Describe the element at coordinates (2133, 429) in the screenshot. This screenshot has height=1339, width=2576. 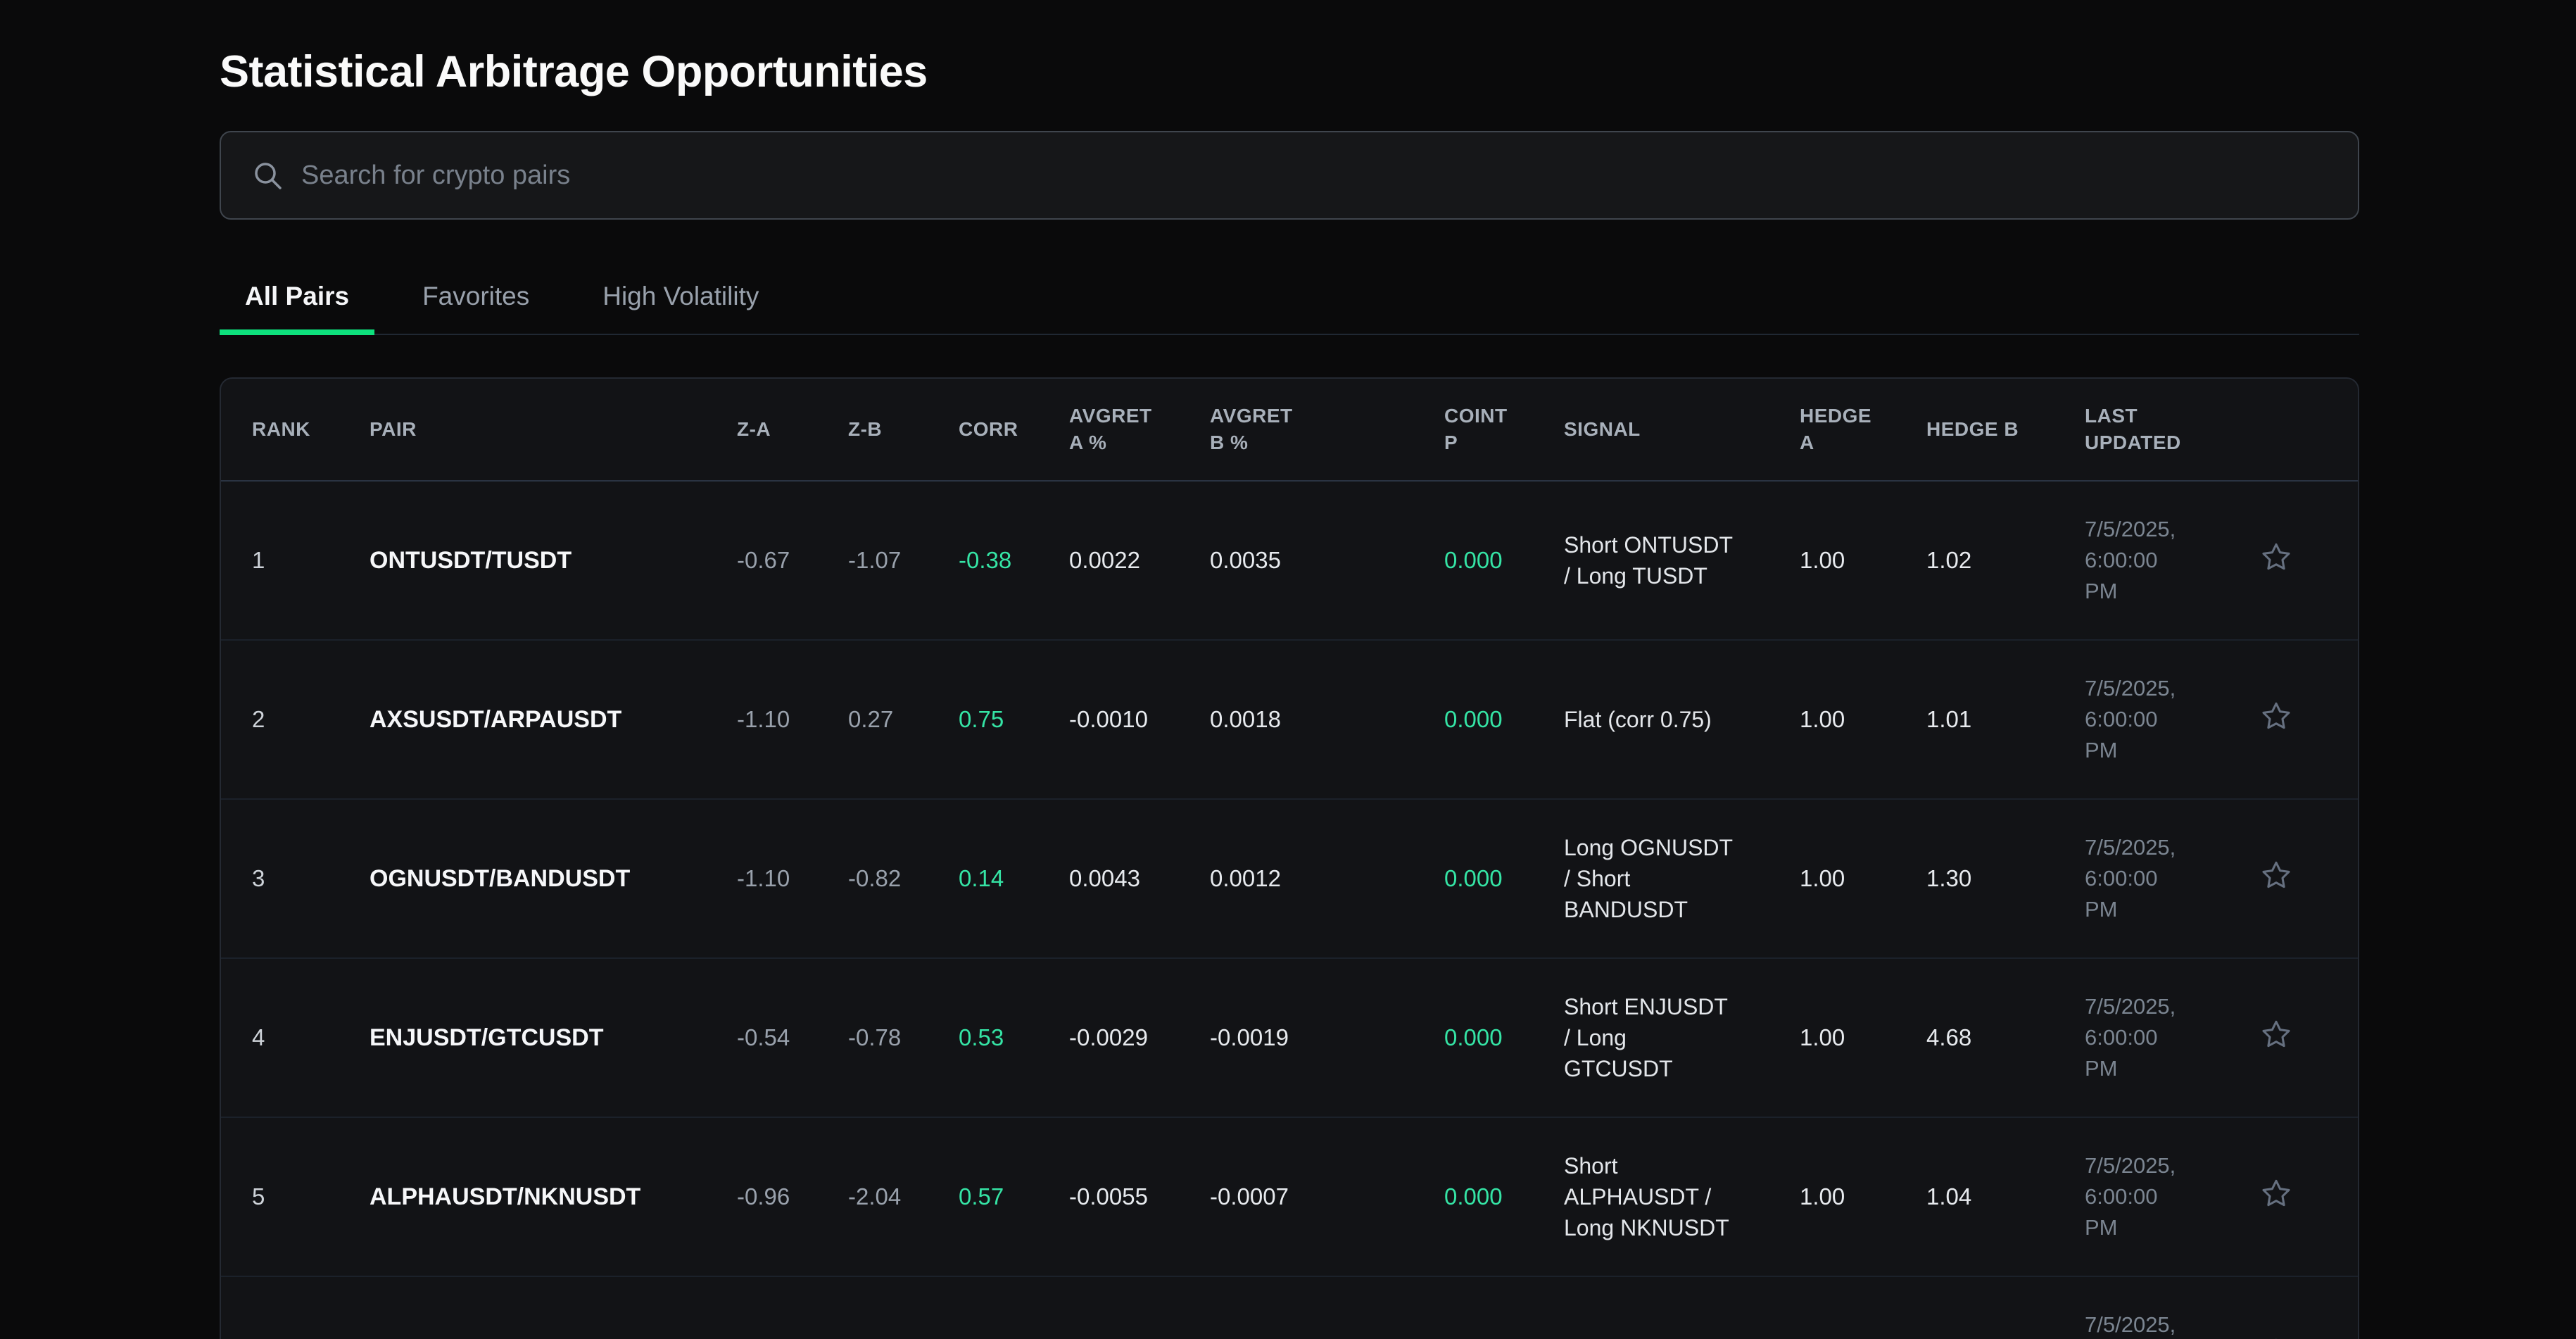
I see `col-header-last-updated: LAST UPDATED` at that location.